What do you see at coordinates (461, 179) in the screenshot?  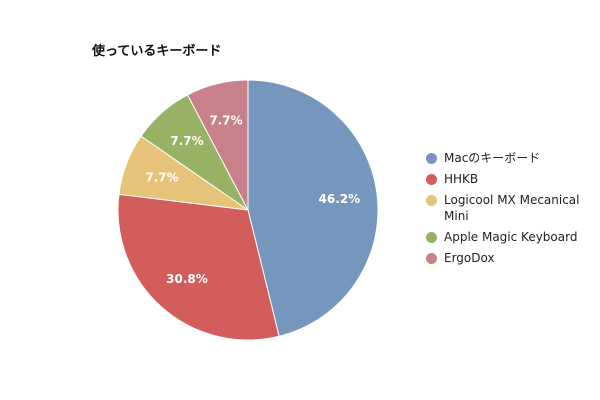 I see `legend-label: HHKB` at bounding box center [461, 179].